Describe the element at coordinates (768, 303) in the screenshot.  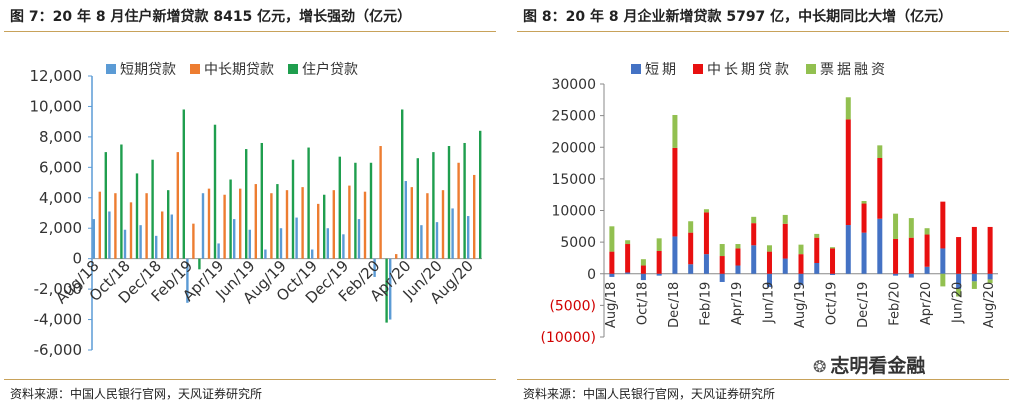
I see `x-tick-label: Jun/19` at that location.